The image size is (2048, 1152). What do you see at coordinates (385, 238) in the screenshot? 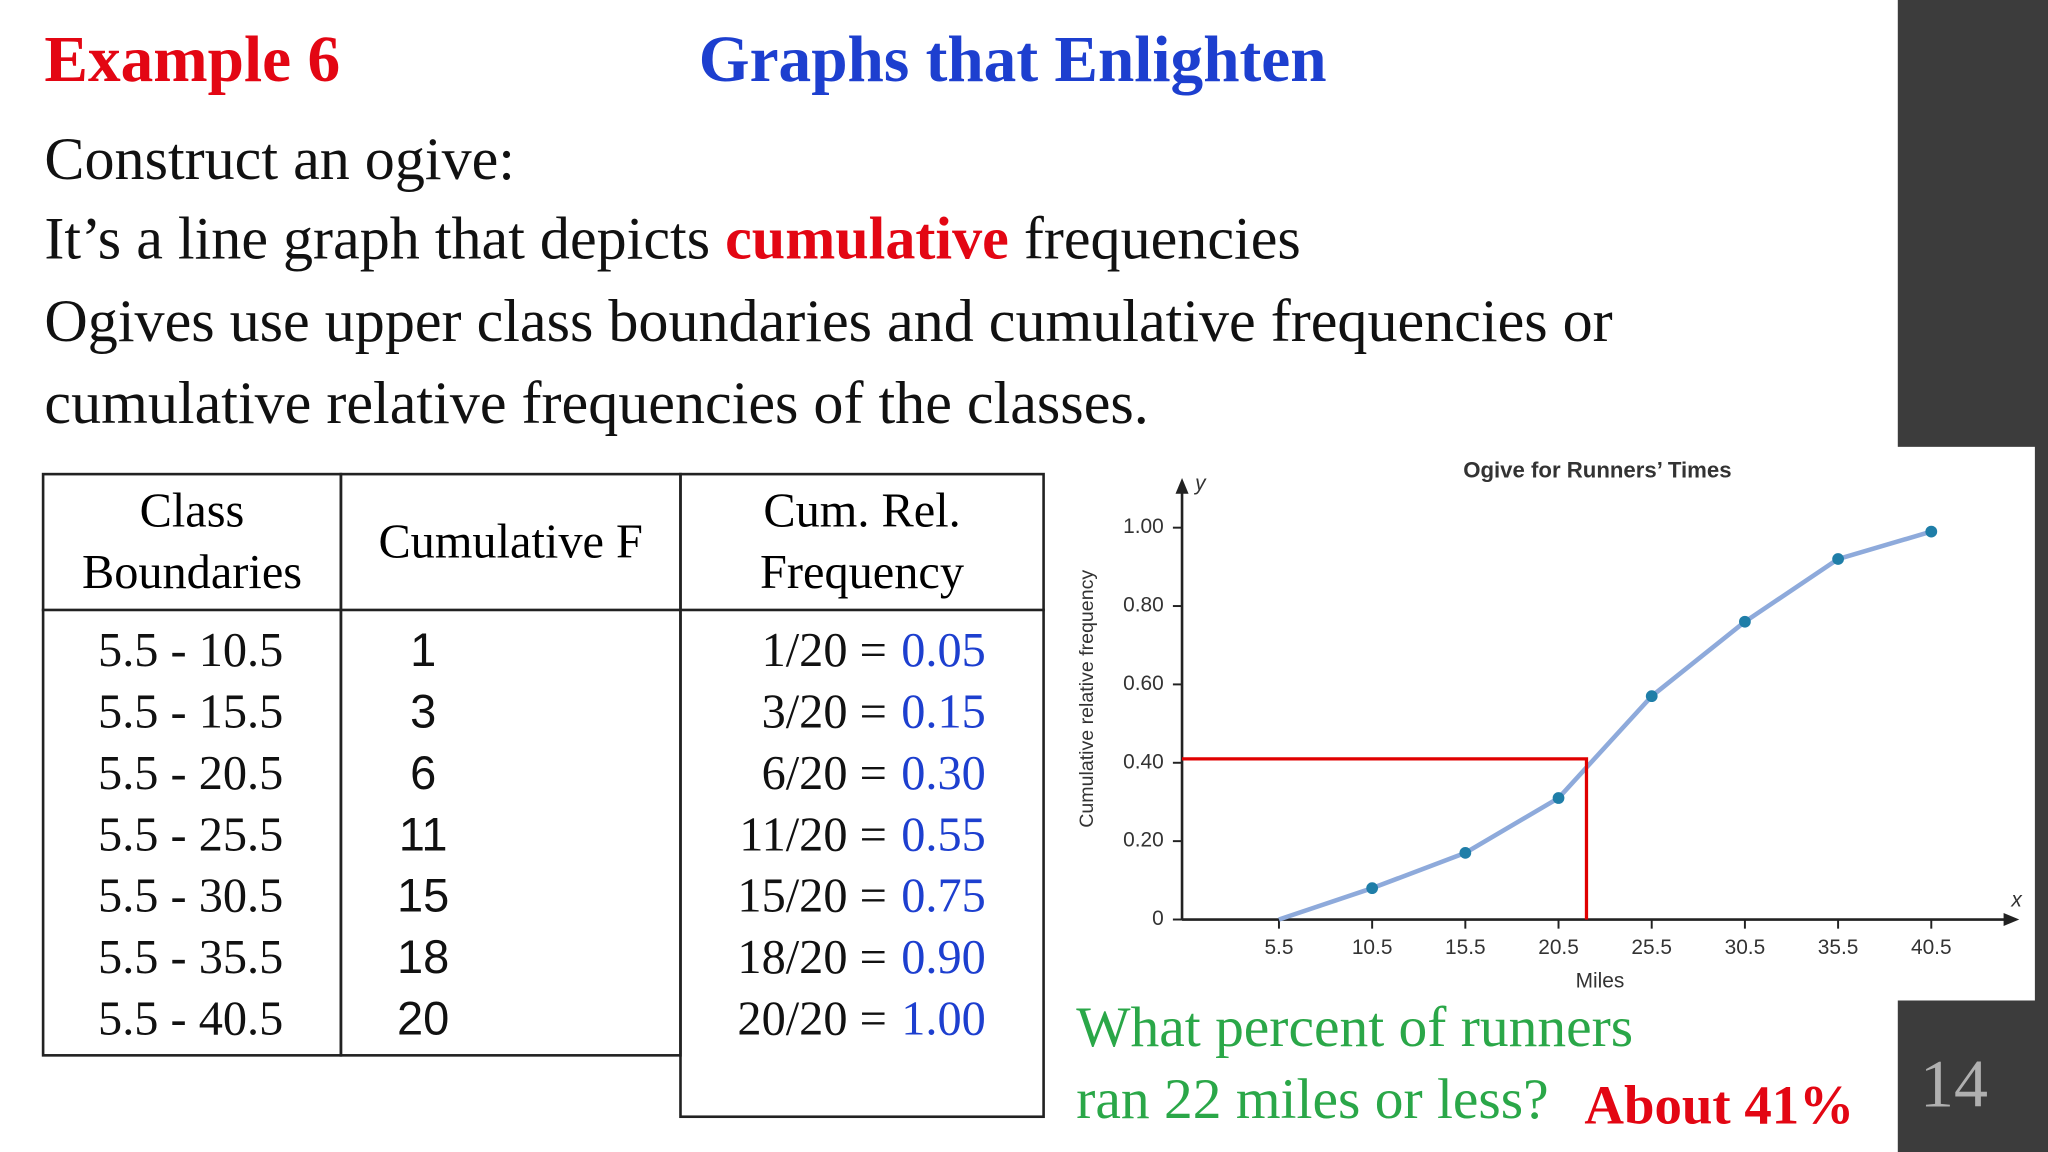
I see `text: It’s a line graph that depicts` at bounding box center [385, 238].